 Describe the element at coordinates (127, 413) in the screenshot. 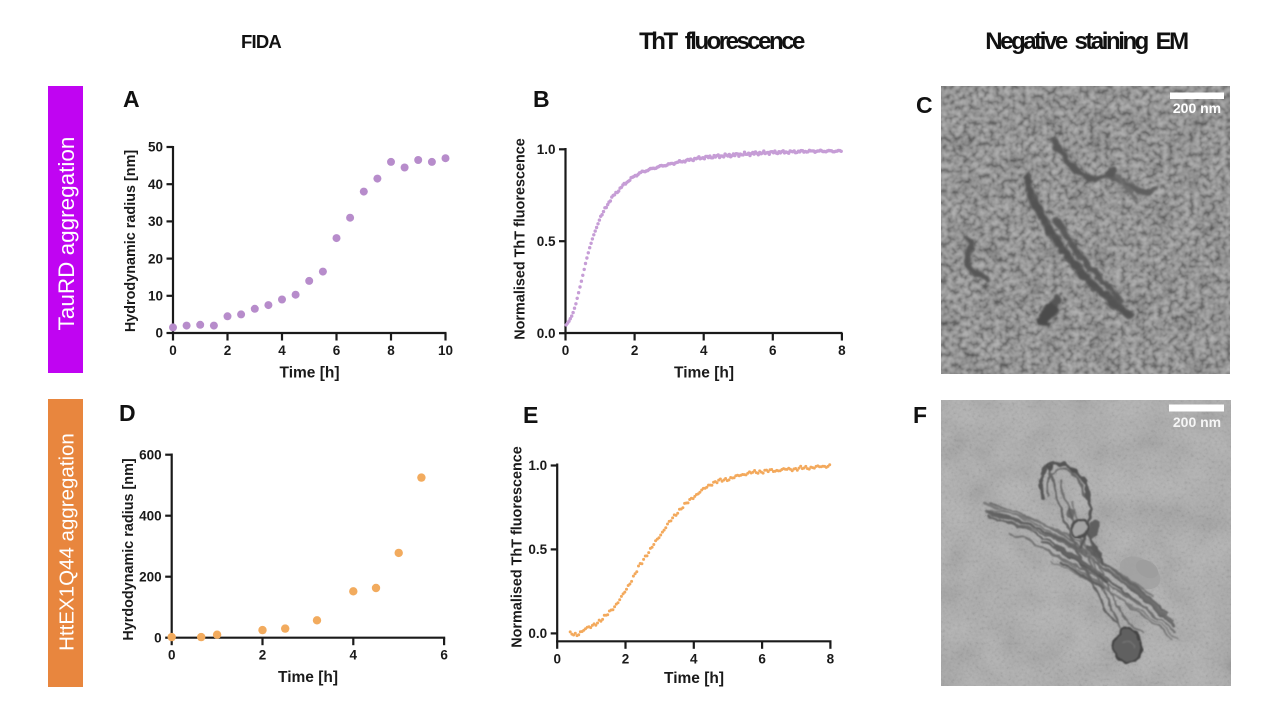

I see `svg-text: D` at that location.